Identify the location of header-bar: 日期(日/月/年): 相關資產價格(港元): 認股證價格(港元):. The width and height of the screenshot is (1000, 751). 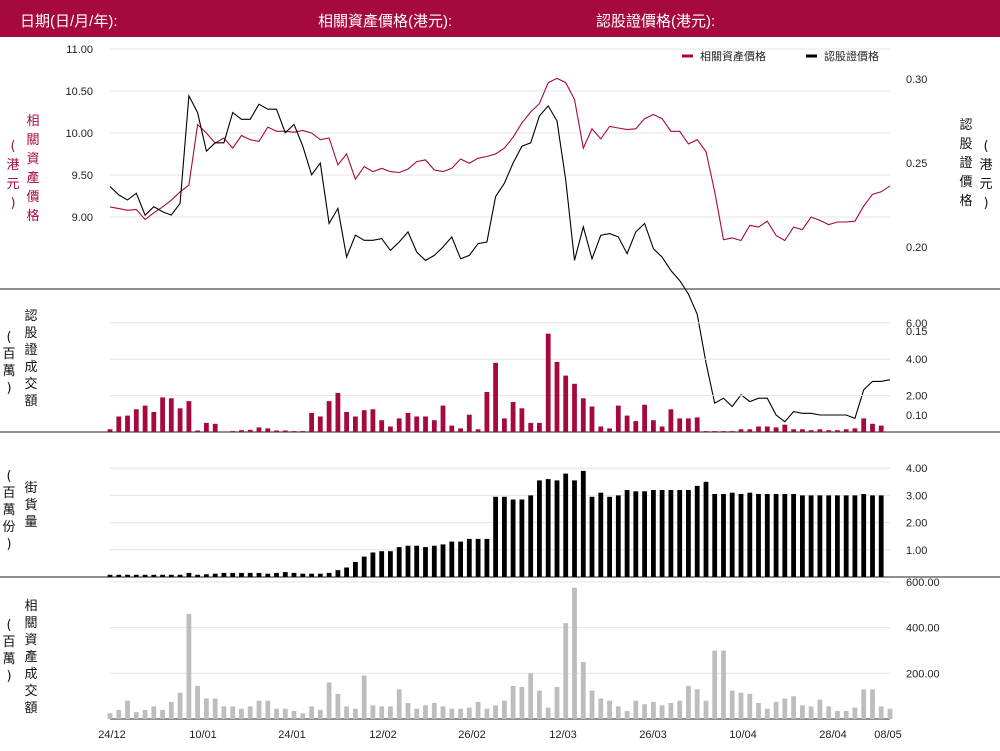
(500, 18).